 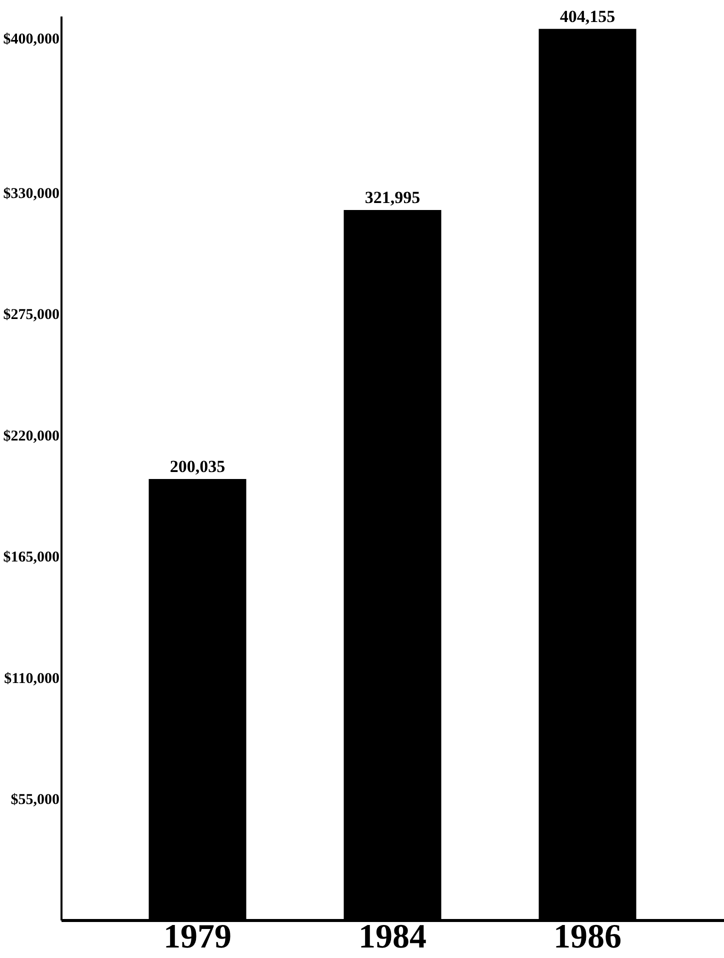 I want to click on y-tick-label: $275,000, so click(x=31, y=315).